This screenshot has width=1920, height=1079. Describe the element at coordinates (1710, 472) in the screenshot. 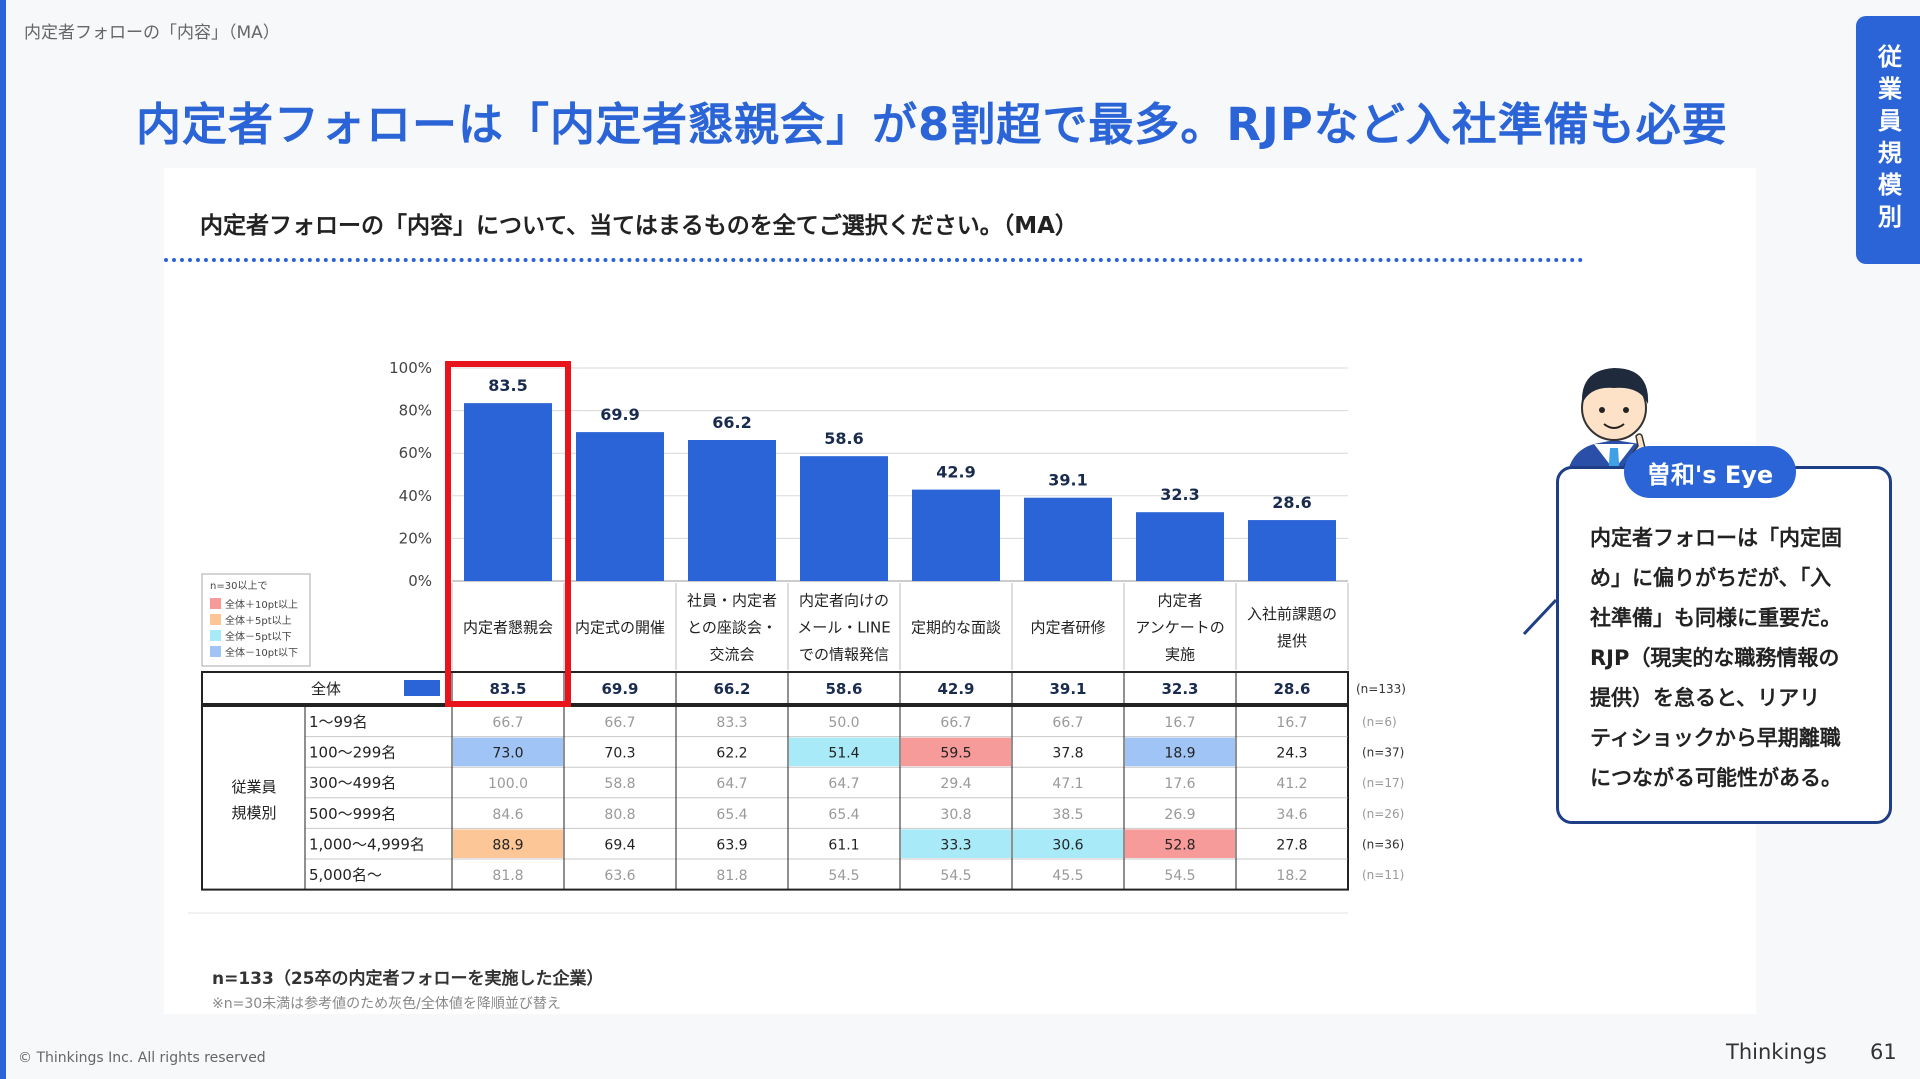

I see `commentary-label: 曽和's Eye` at that location.